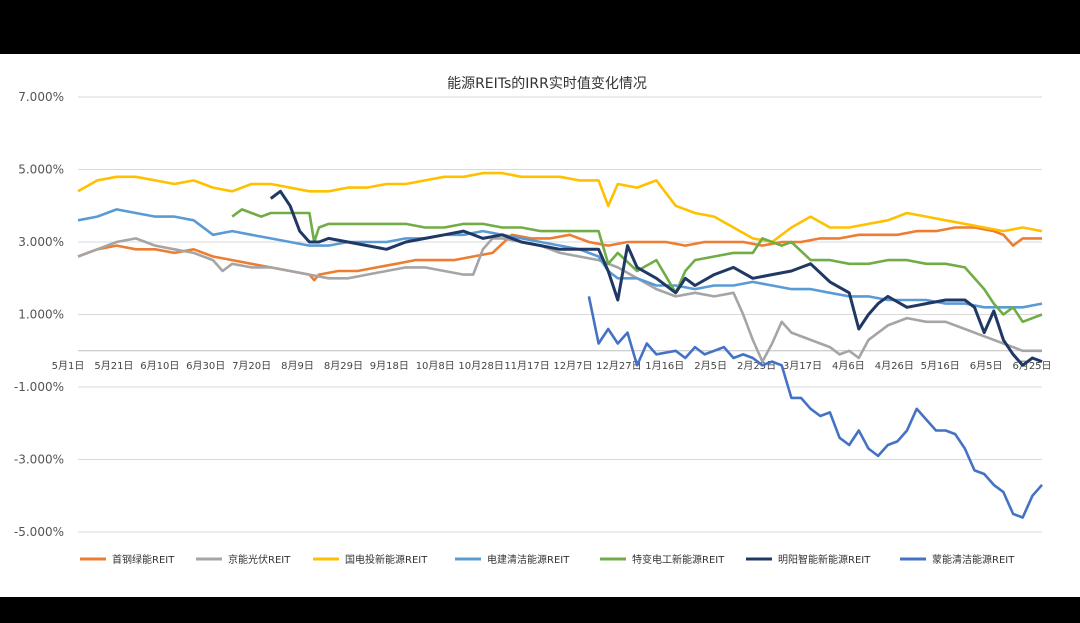 This screenshot has height=623, width=1080. I want to click on legend-label: 国电投新能源REIT, so click(386, 559).